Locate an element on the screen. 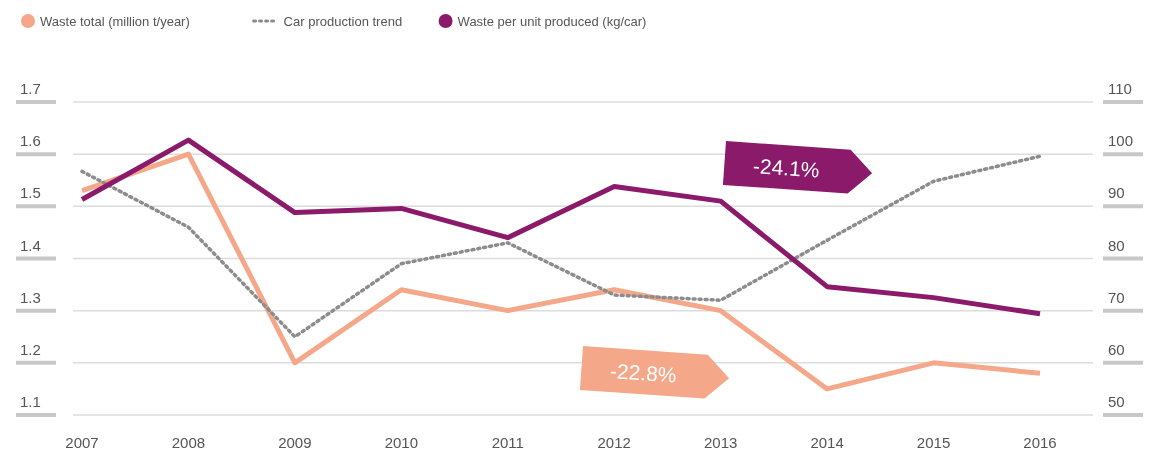 This screenshot has height=474, width=1157. y2-tick-label: 70 is located at coordinates (1116, 297).